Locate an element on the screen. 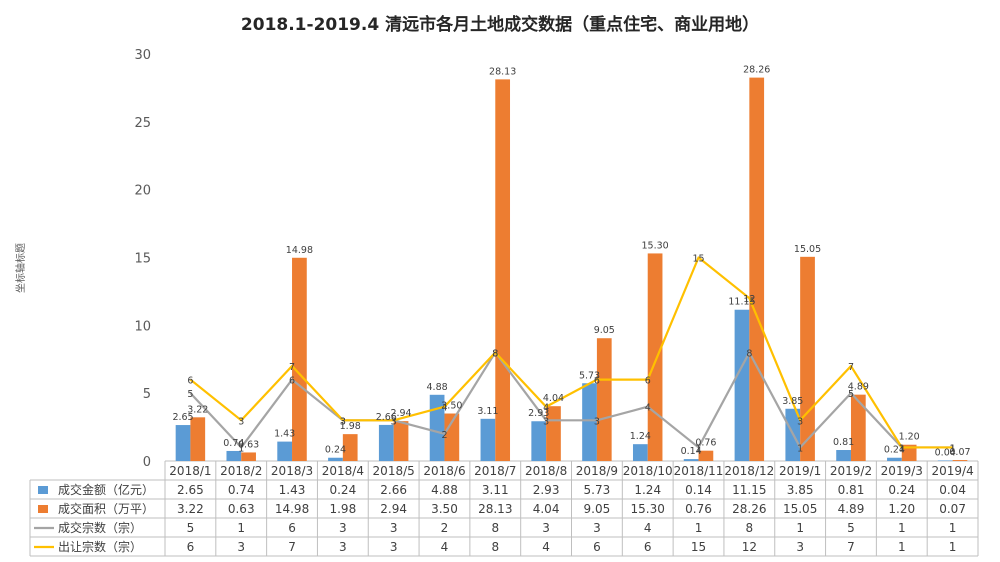  category-label: 2019/2 is located at coordinates (851, 471).